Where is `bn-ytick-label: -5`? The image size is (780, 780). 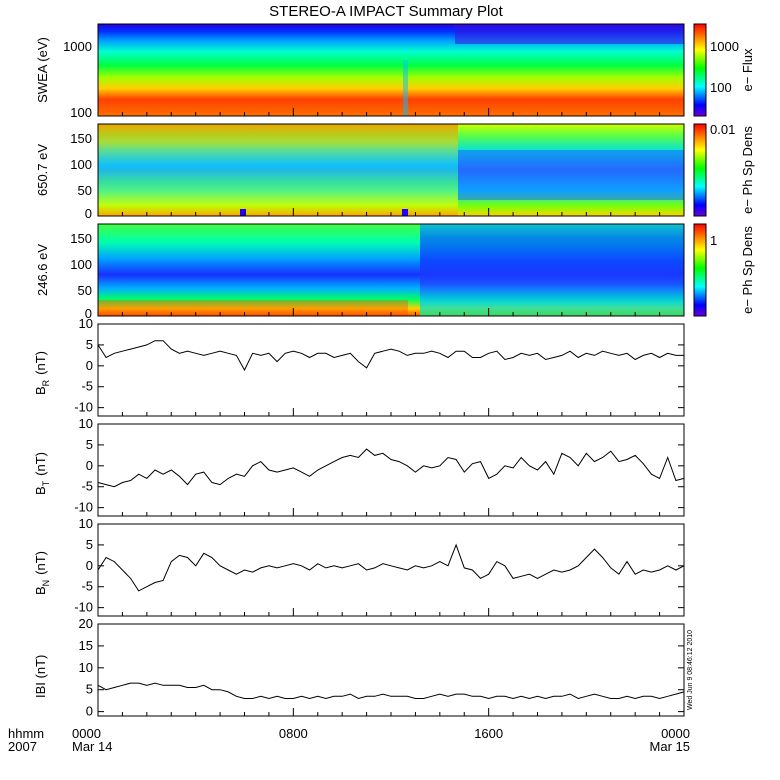 bn-ytick-label: -5 is located at coordinates (87, 586).